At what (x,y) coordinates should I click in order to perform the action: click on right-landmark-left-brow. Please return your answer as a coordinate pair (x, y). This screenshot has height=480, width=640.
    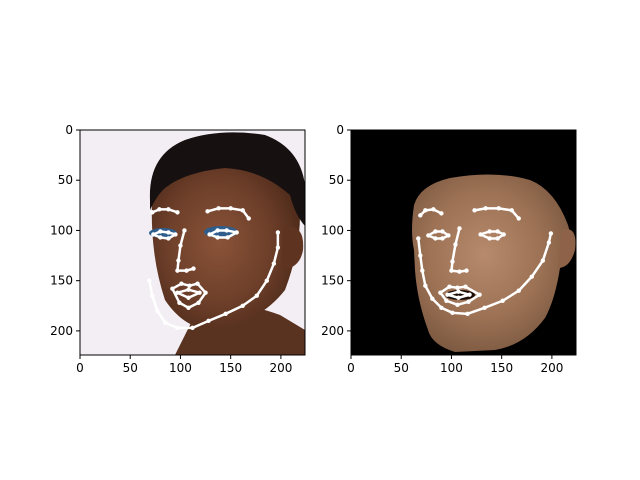
    Looking at the image, I should click on (431, 212).